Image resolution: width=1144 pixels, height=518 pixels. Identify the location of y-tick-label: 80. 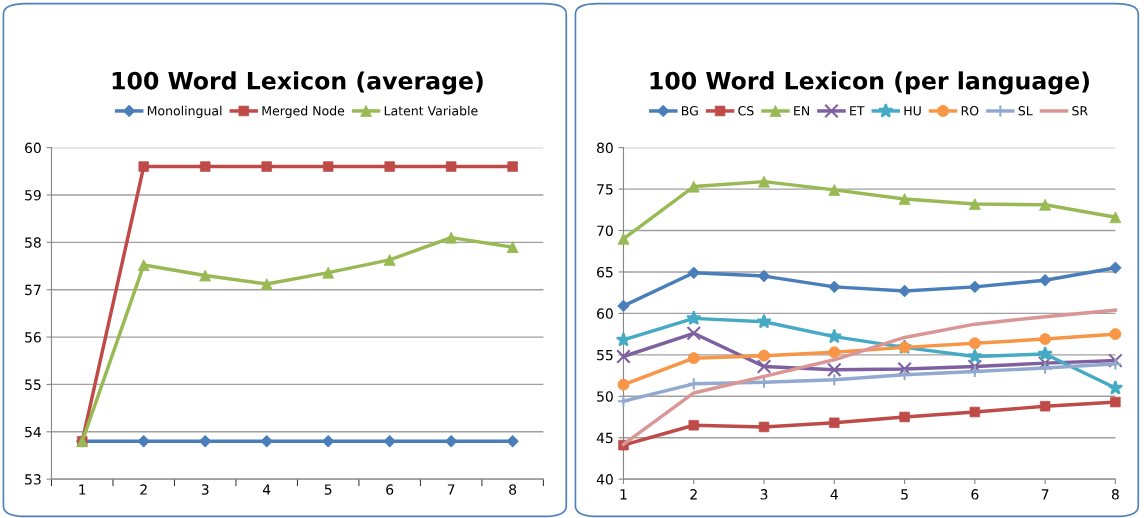
(605, 148).